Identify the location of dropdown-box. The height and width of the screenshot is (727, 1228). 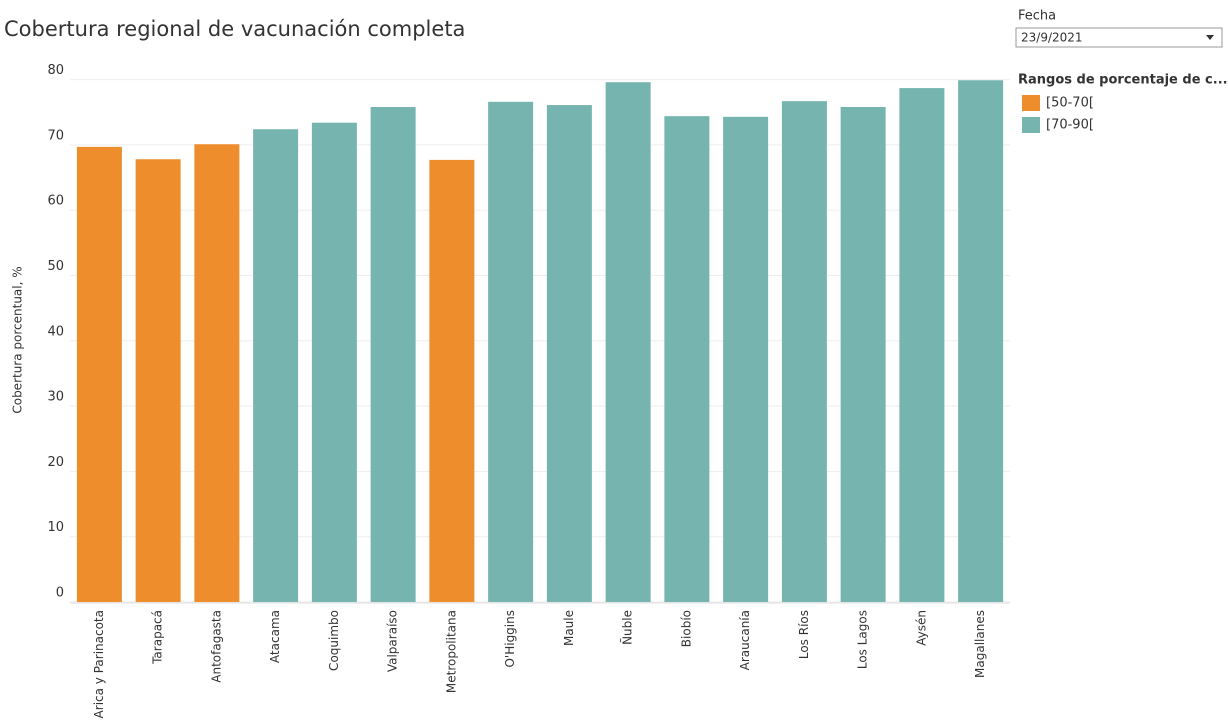
(1119, 37).